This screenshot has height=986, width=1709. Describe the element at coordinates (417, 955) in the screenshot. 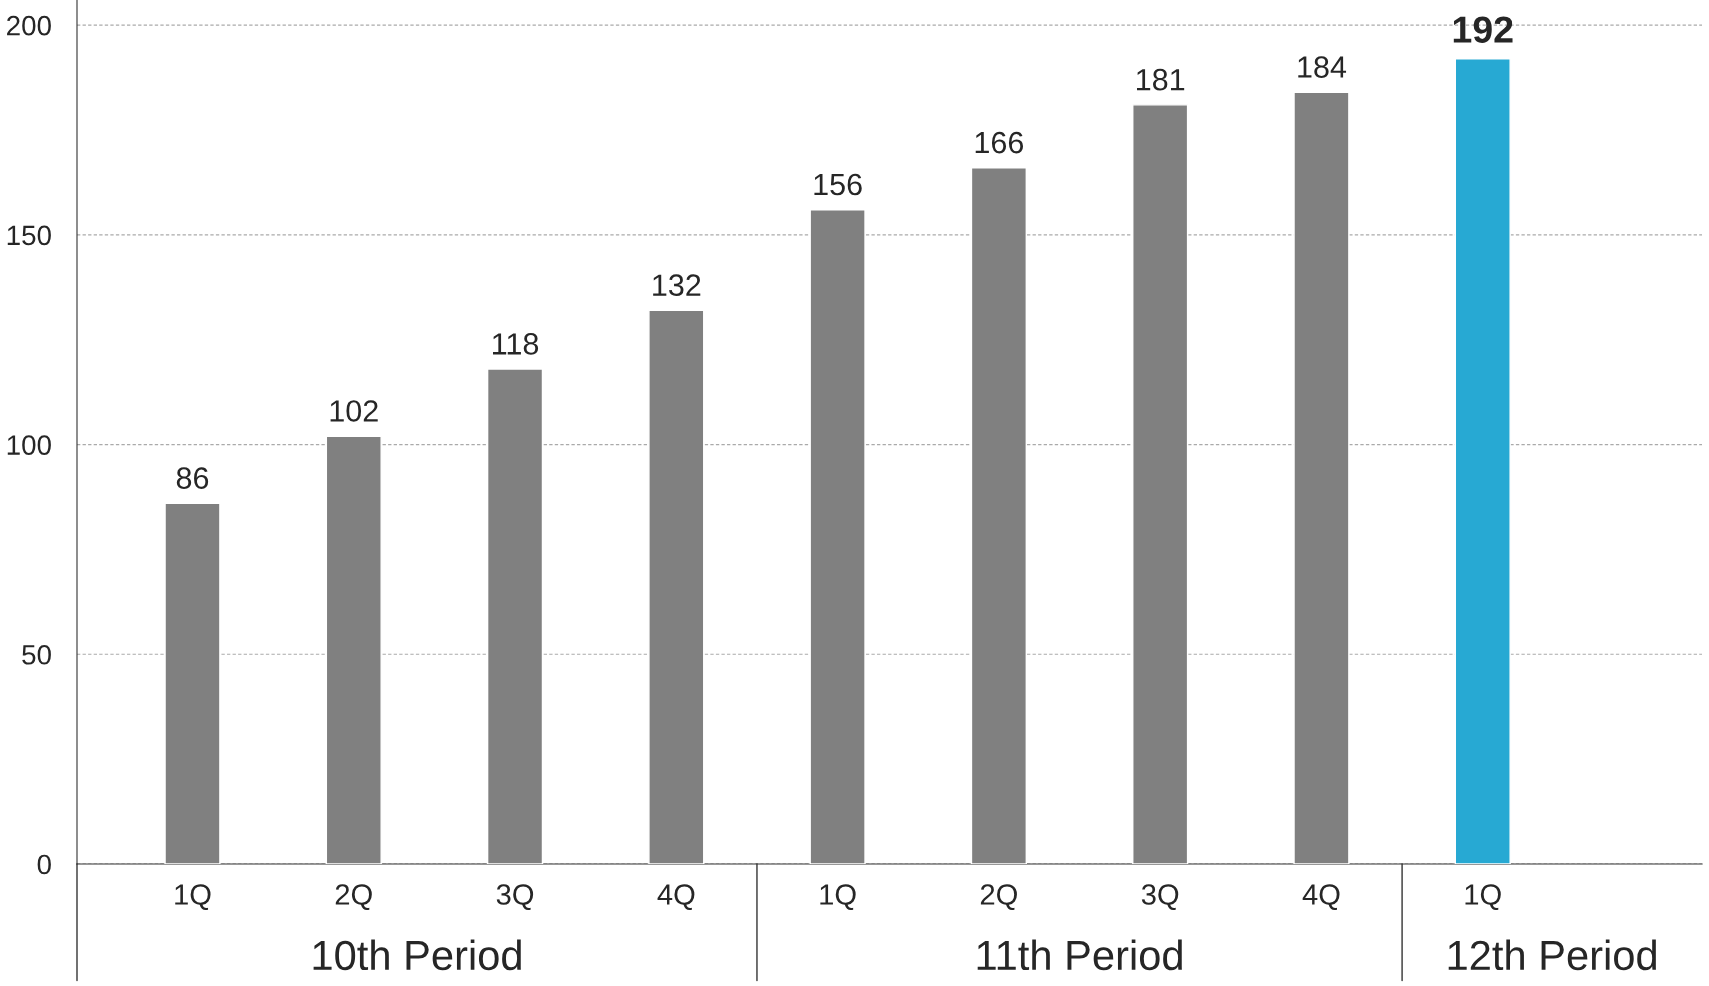

I see `text: 10th Period` at that location.